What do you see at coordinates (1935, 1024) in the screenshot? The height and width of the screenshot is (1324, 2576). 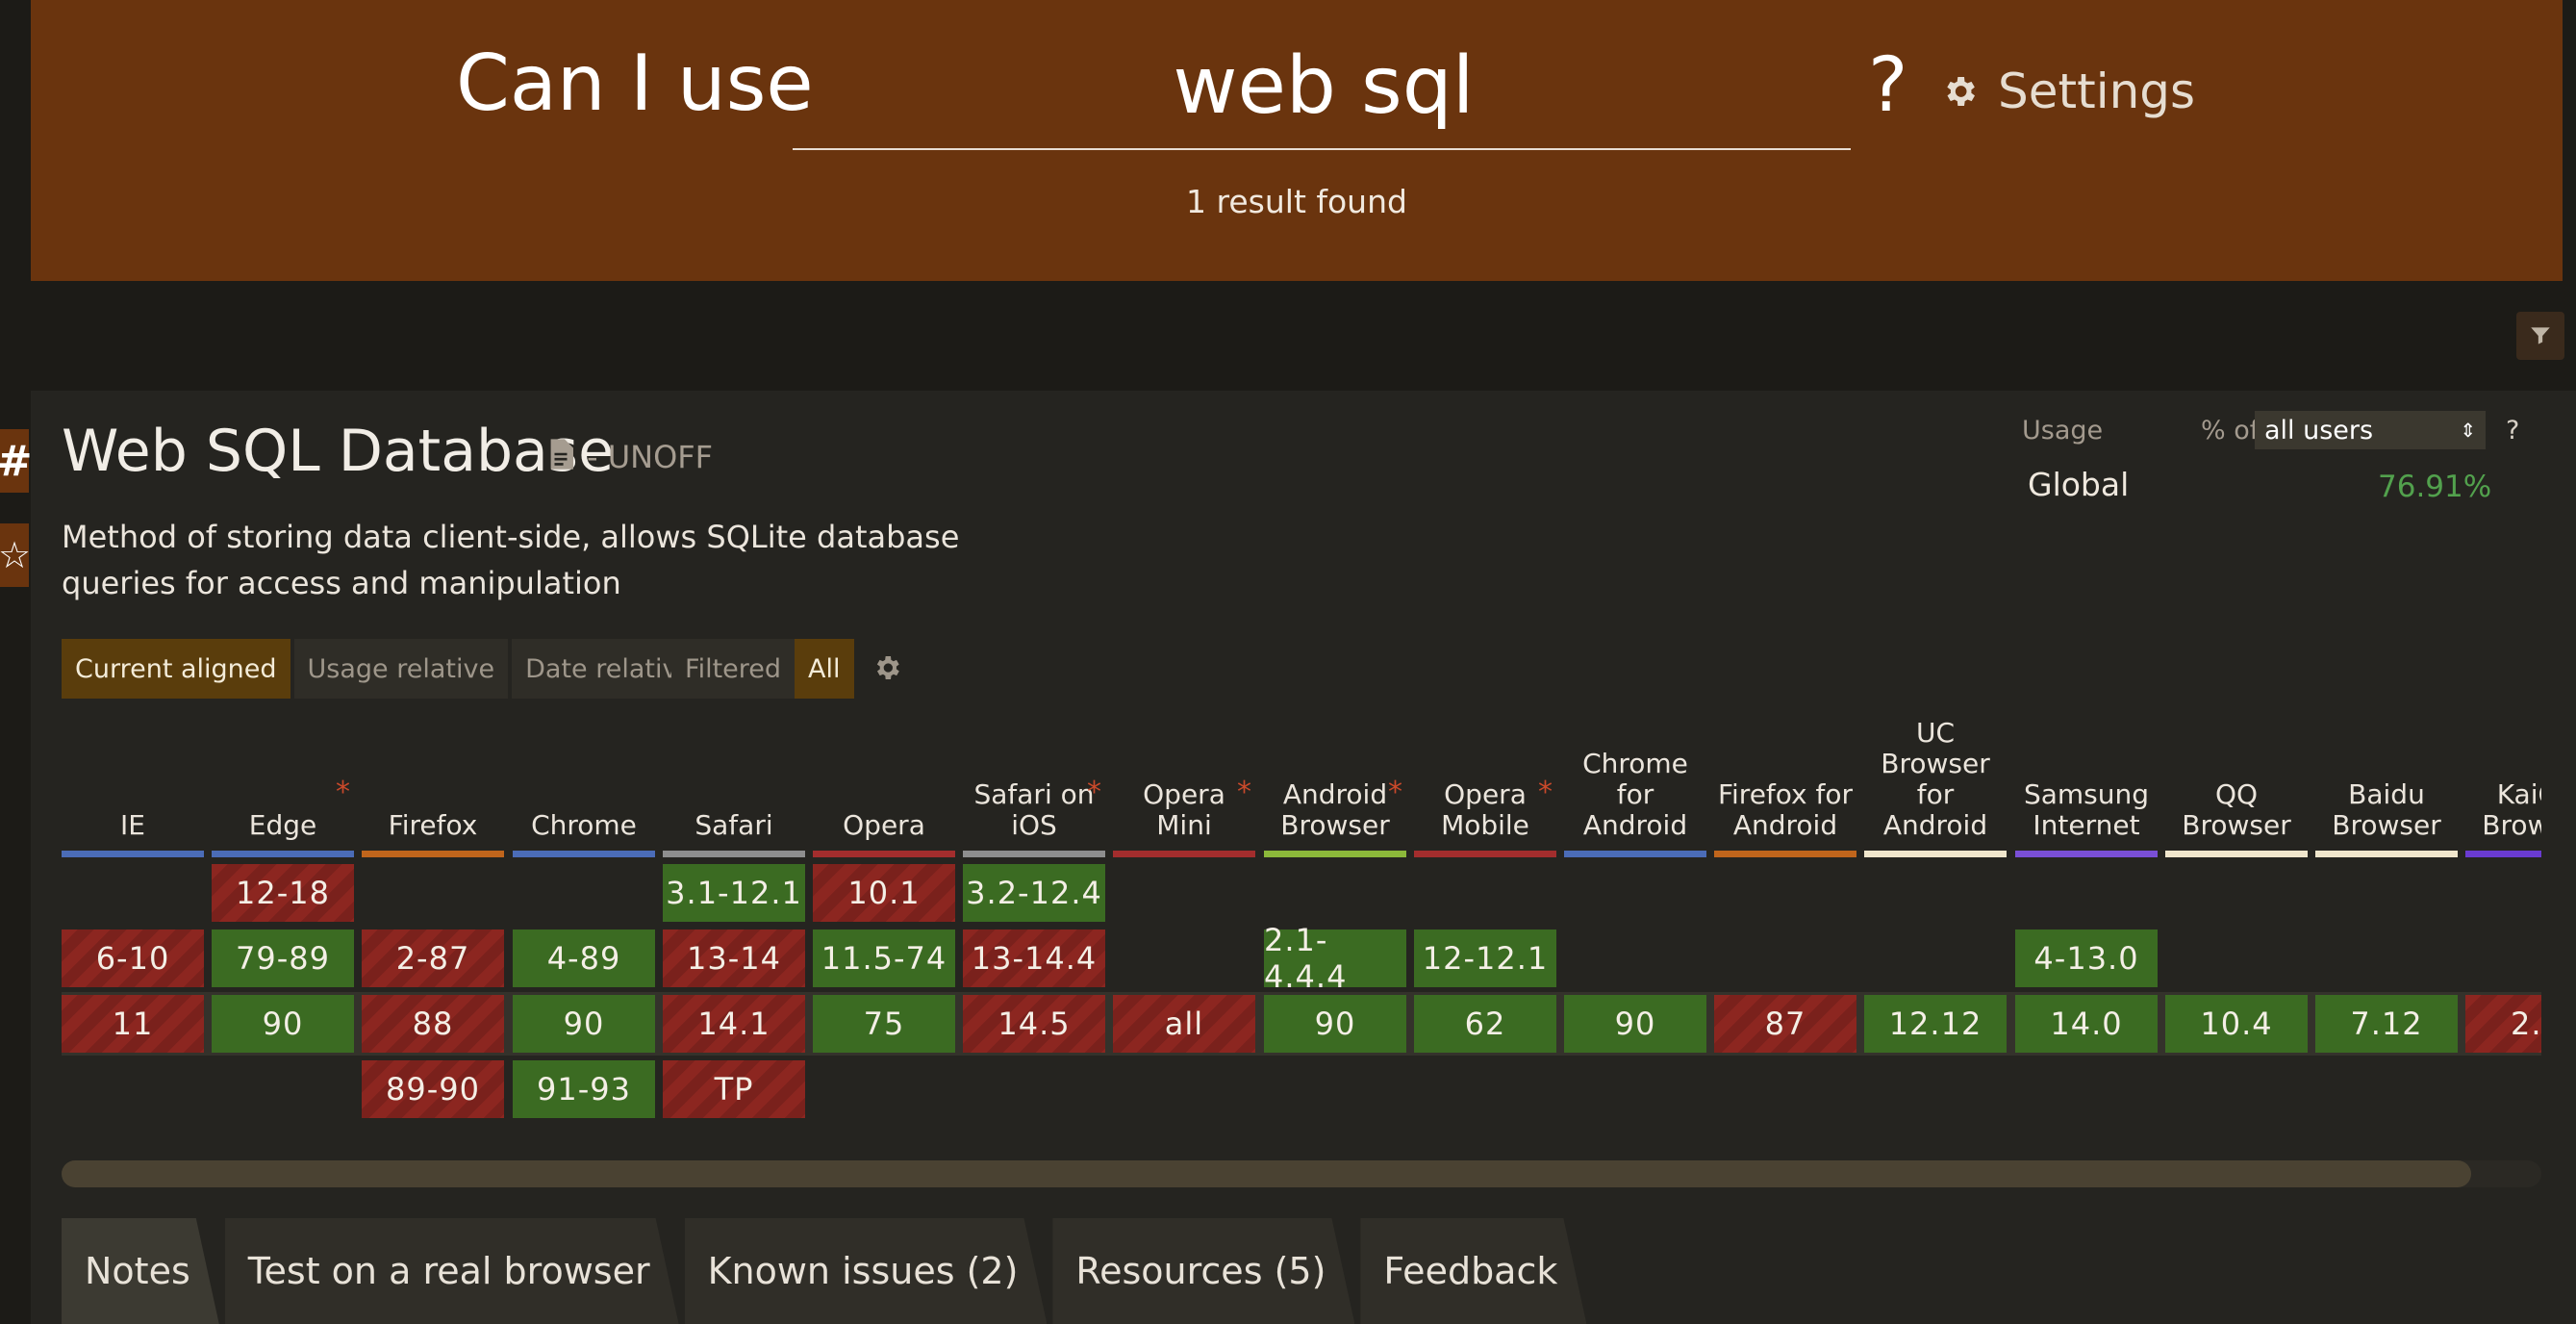 I see `supported-cell: 12.12` at bounding box center [1935, 1024].